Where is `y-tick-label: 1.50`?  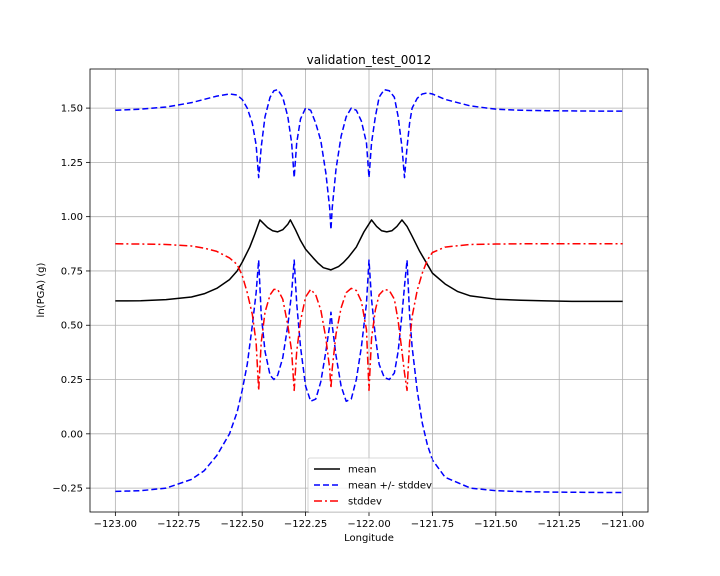 y-tick-label: 1.50 is located at coordinates (72, 109).